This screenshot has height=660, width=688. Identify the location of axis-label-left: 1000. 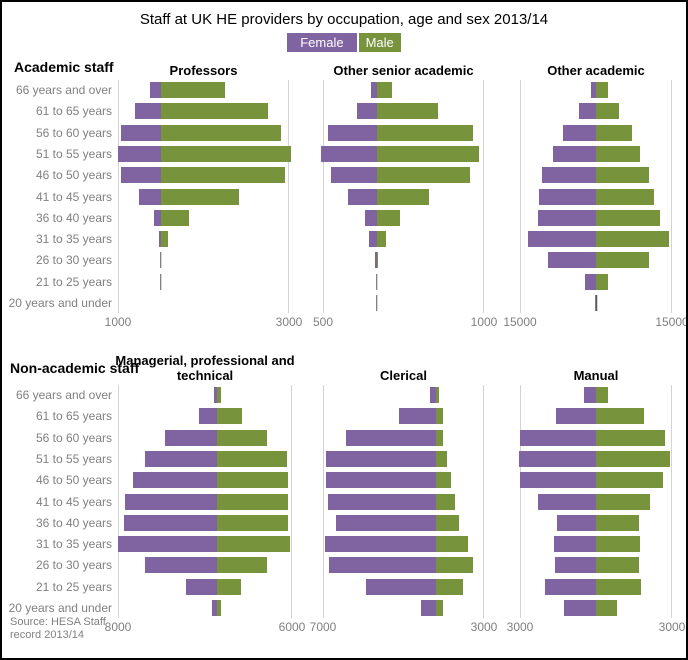
(118, 322).